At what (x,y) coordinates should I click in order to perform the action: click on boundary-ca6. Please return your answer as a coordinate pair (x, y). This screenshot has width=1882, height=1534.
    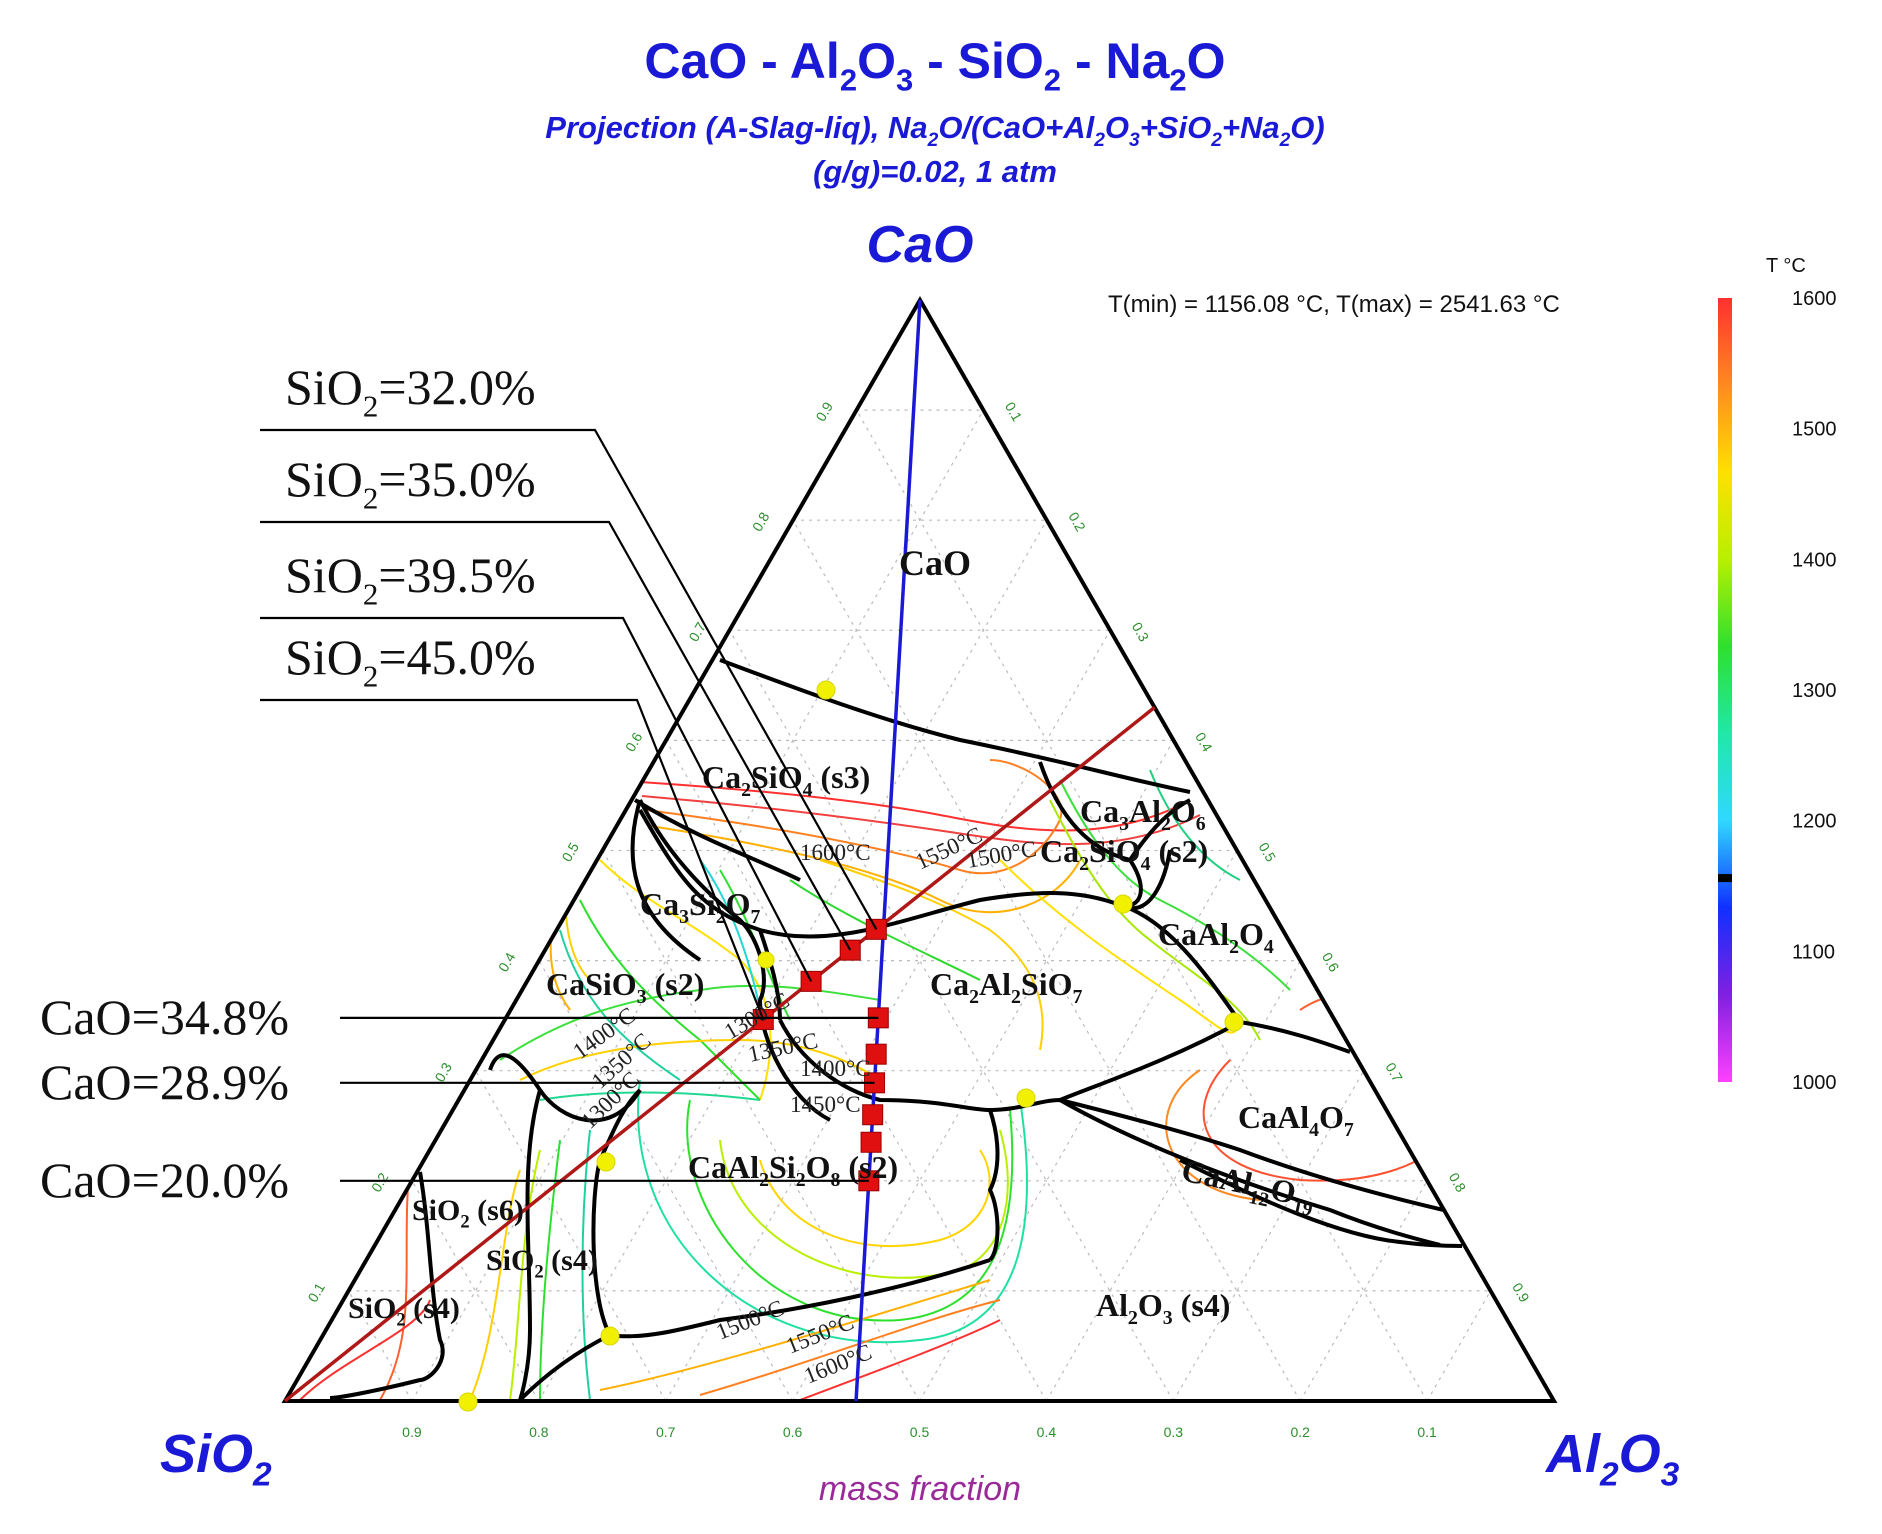
    Looking at the image, I should click on (1250, 1172).